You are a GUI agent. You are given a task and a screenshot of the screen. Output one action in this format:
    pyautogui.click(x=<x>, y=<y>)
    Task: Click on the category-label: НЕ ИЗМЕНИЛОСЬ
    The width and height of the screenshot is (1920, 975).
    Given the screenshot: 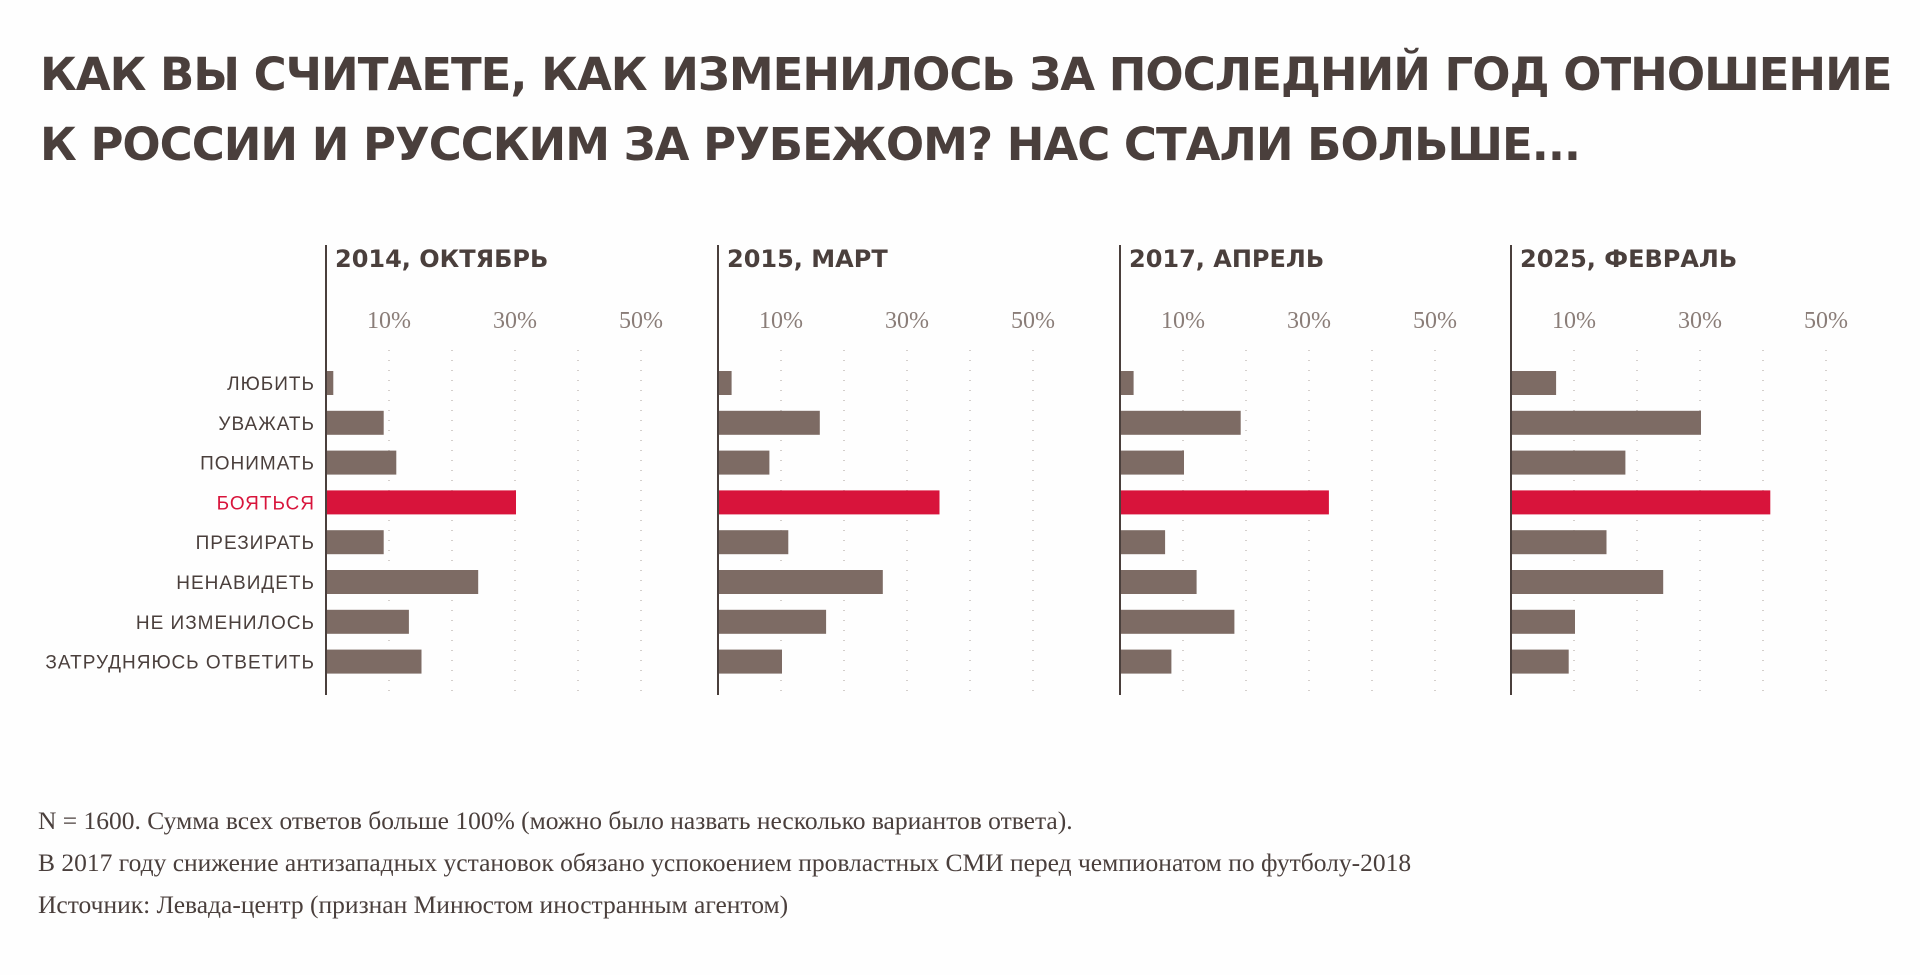 What is the action you would take?
    pyautogui.click(x=225, y=623)
    